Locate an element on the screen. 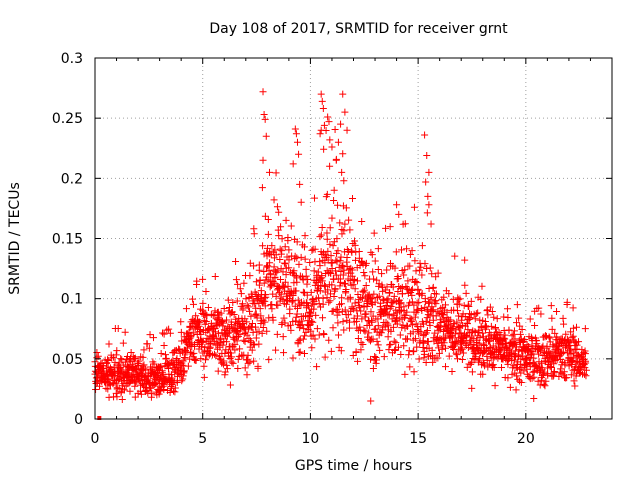  y-tick-label: 0.3 is located at coordinates (72, 59).